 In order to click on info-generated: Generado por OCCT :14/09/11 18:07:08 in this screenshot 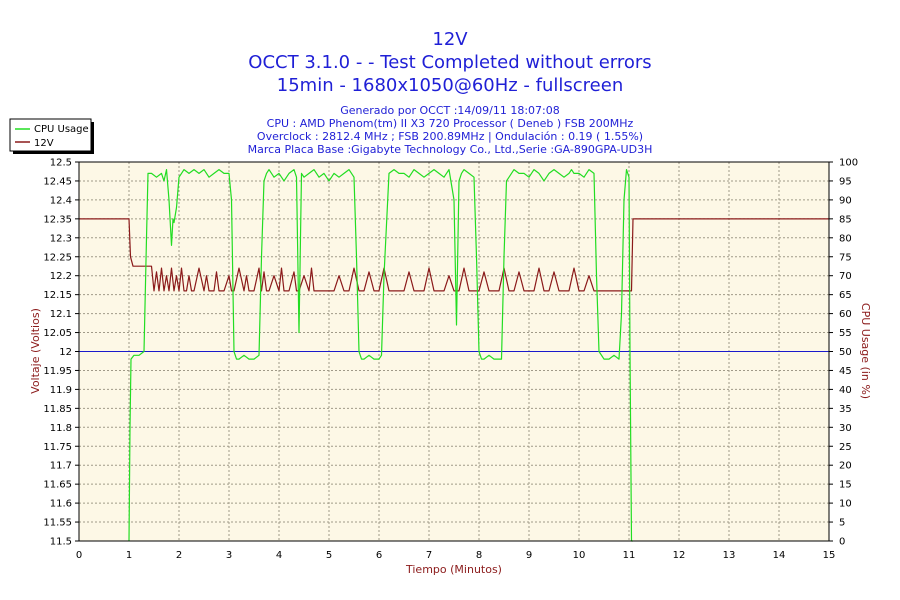, I will do `click(449, 110)`.